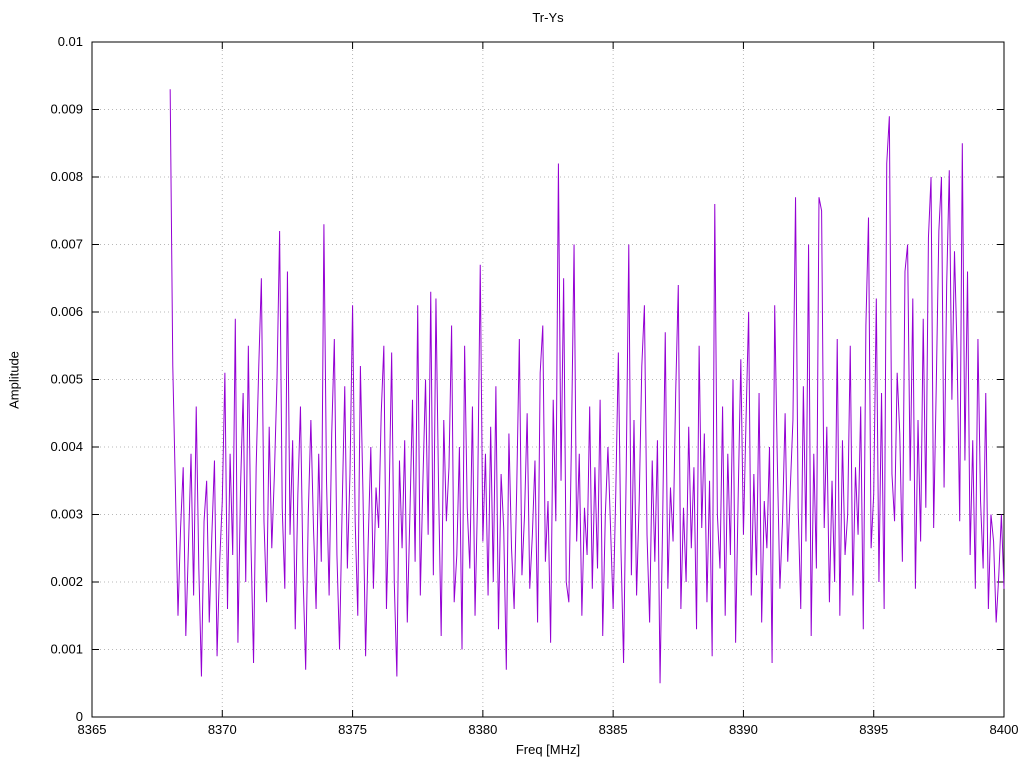 This screenshot has width=1024, height=768. Describe the element at coordinates (66, 109) in the screenshot. I see `y-tick-label: 0.009` at that location.